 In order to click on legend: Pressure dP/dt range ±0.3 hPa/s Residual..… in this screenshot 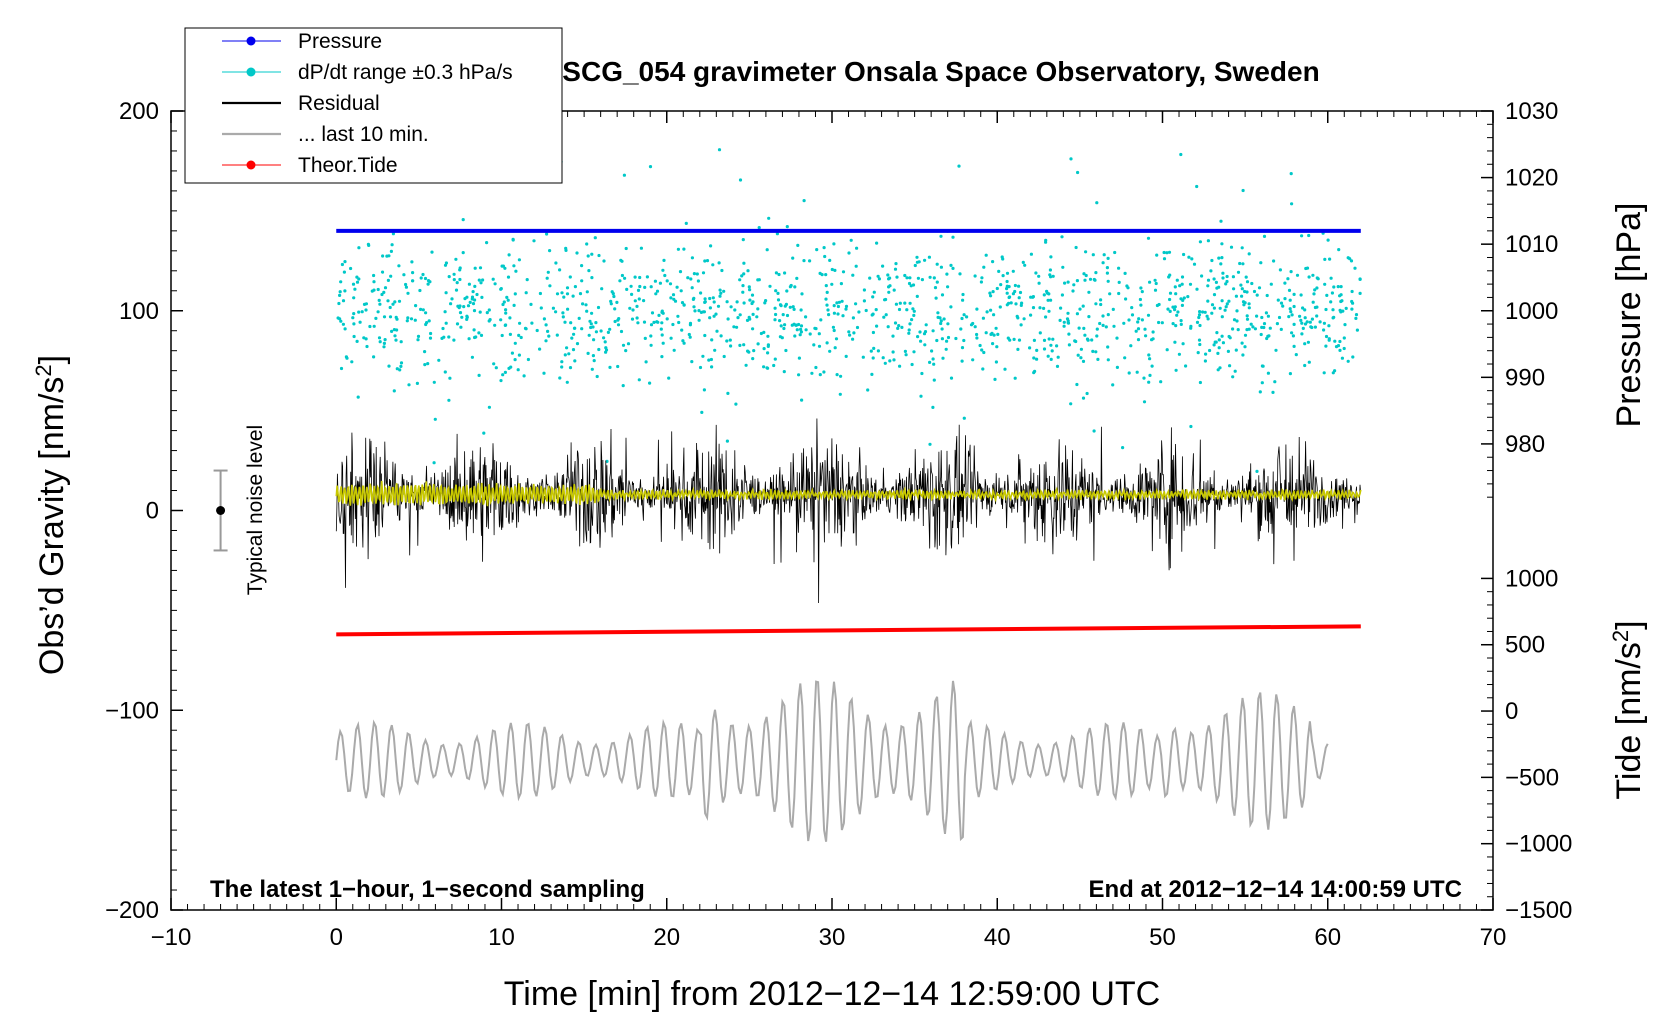, I will do `click(373, 105)`.